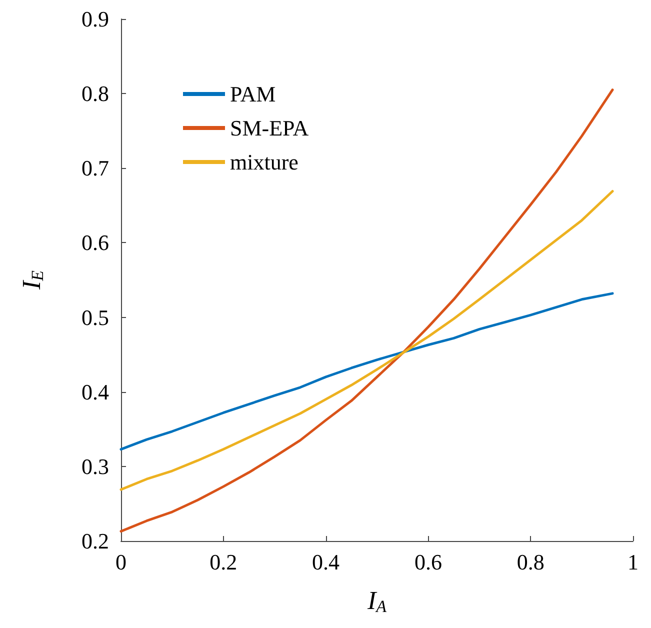 This screenshot has width=651, height=628. I want to click on x-tick-label: 0, so click(121, 562).